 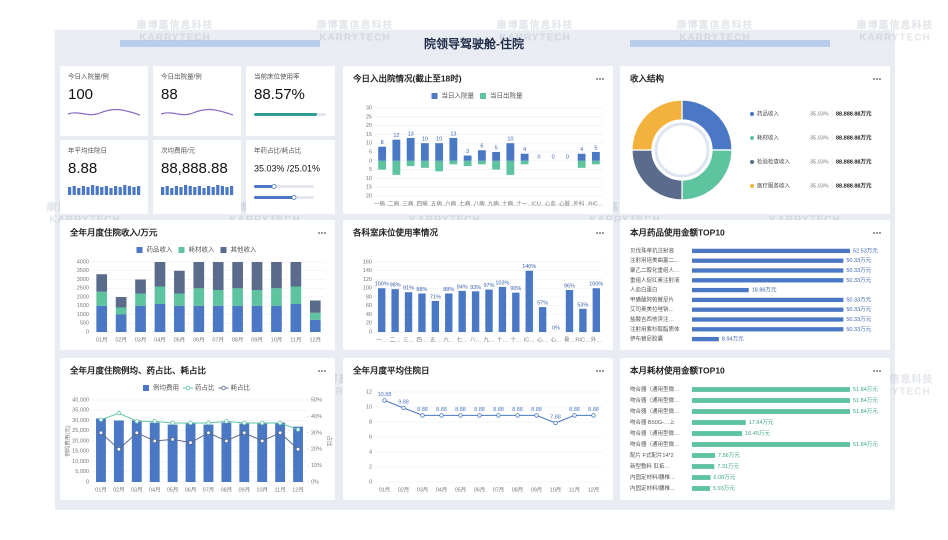 What do you see at coordinates (854, 113) in the screenshot?
I see `amount-label: 88,888.88万元` at bounding box center [854, 113].